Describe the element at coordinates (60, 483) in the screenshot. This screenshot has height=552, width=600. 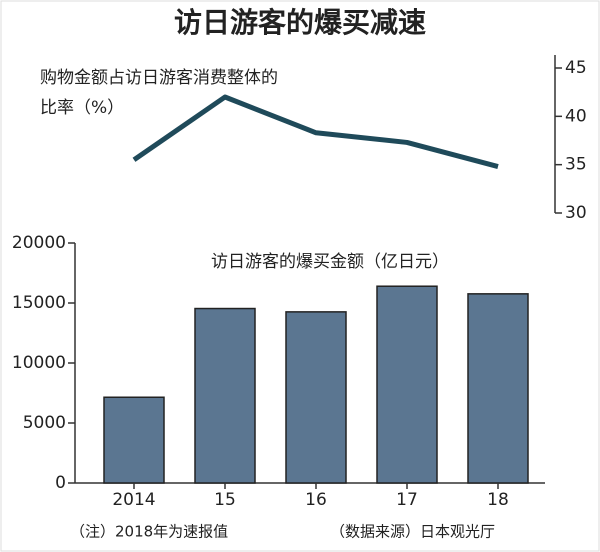
I see `y-tick-label: 0` at that location.